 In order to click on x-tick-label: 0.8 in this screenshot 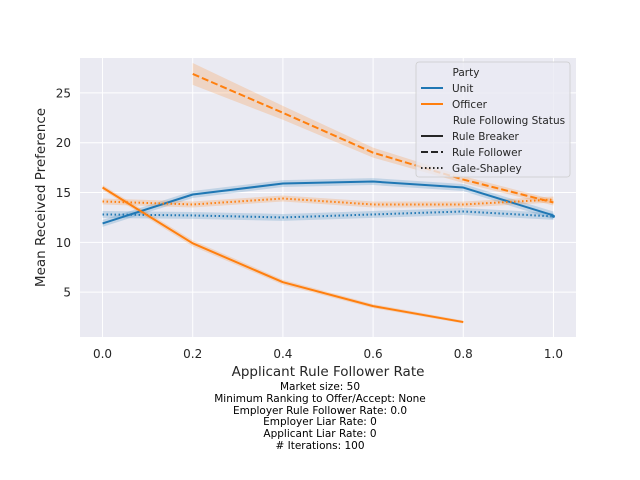, I will do `click(463, 354)`.